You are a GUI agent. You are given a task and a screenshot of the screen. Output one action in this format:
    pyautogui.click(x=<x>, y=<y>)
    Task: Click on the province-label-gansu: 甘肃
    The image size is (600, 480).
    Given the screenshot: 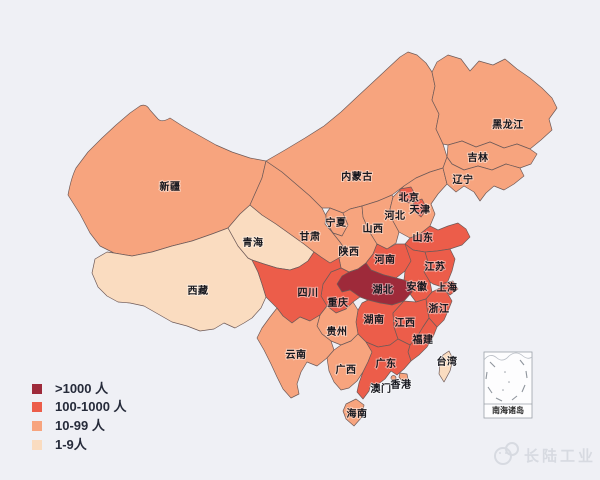 What is the action you would take?
    pyautogui.click(x=310, y=236)
    